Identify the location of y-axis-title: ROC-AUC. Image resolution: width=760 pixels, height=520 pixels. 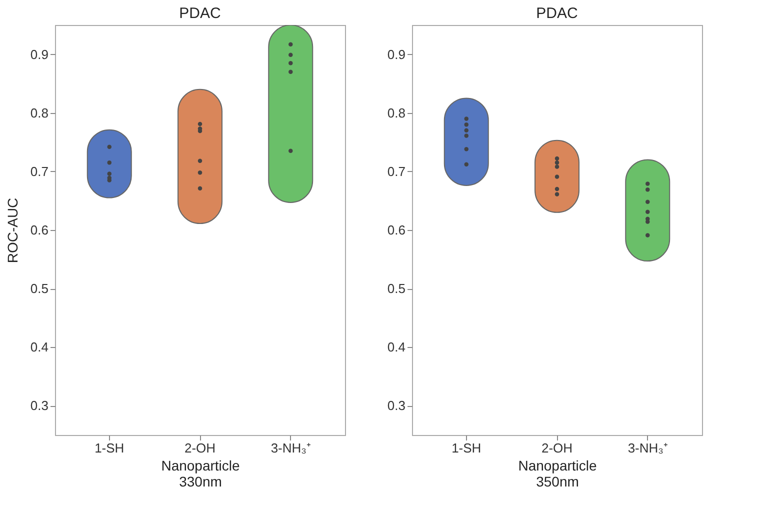
(12, 231).